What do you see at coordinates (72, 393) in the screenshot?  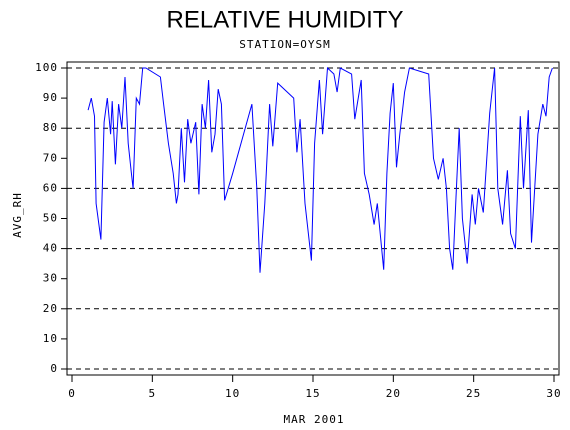 I see `x-tick-label: 0` at bounding box center [72, 393].